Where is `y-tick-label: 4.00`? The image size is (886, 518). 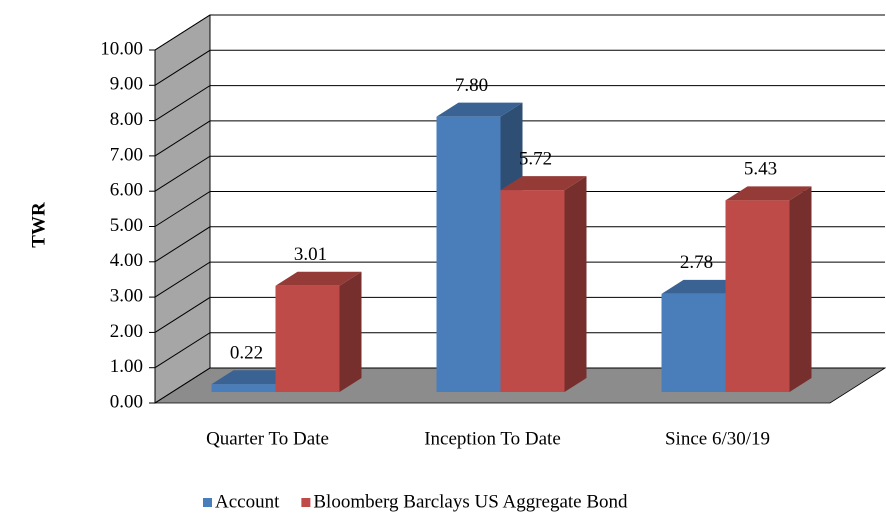 y-tick-label: 4.00 is located at coordinates (126, 260).